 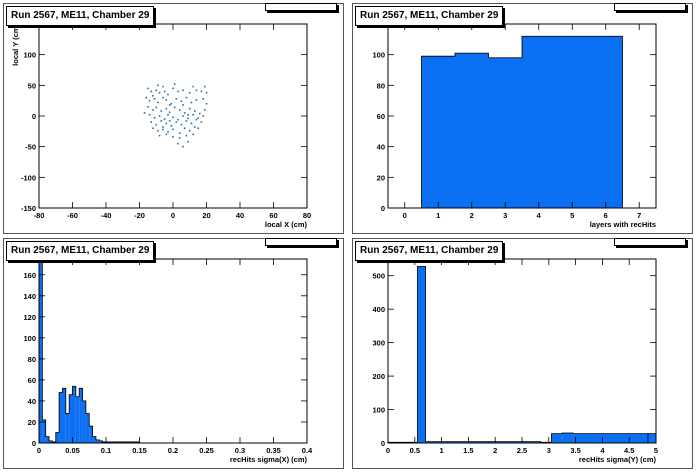 I want to click on x-tick-label: 1, so click(x=438, y=215).